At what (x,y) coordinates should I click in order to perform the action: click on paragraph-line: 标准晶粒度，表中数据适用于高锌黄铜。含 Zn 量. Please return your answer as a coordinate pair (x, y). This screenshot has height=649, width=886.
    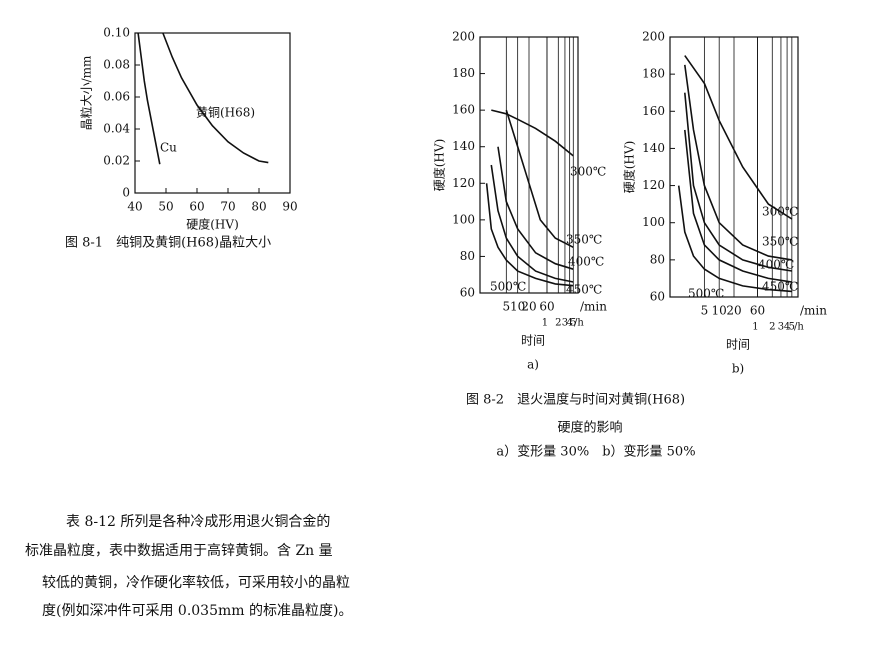
    Looking at the image, I should click on (179, 550).